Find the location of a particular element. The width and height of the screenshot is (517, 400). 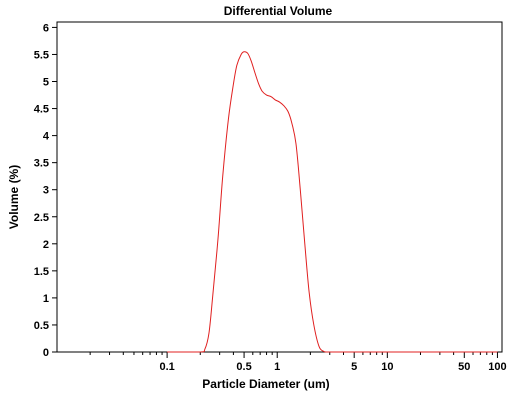

y-axis: 0 0.5 1 1.5 2 2.5 3 3.5 4 4.5 5 5.5 6 is located at coordinates (45, 190).